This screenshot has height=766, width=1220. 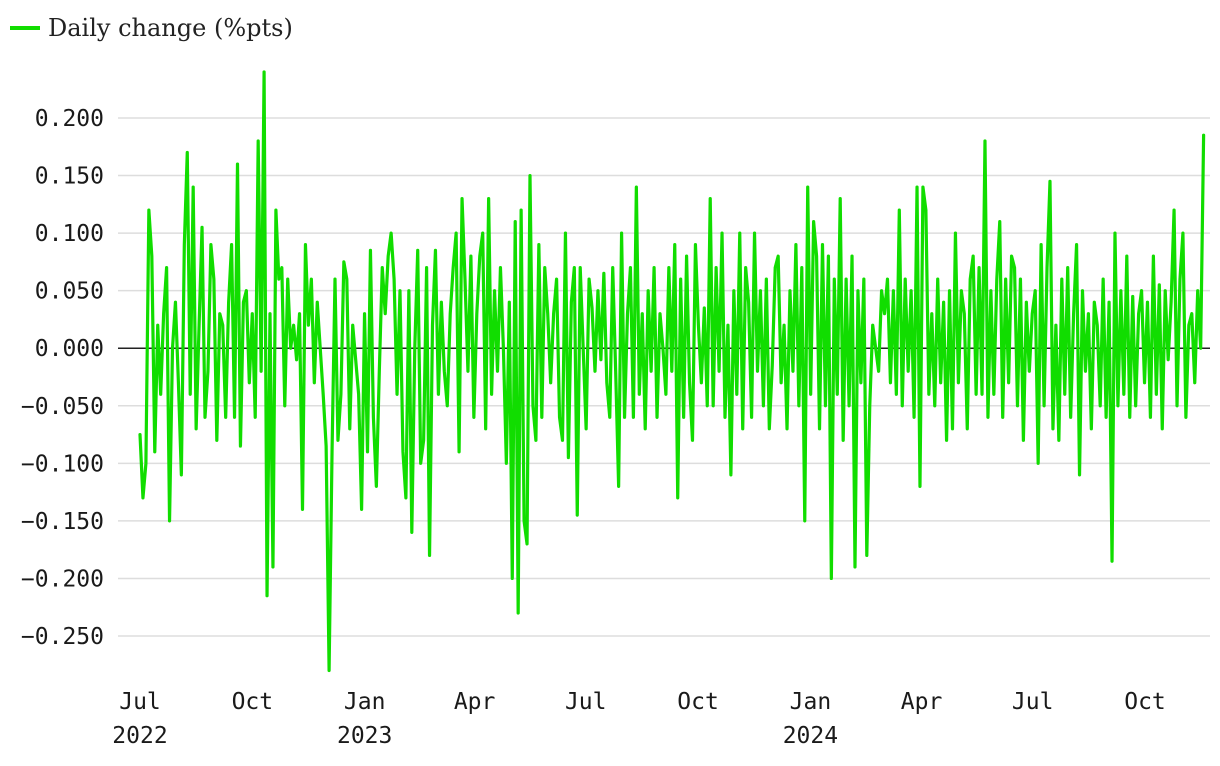 I want to click on y-tick-label: −0.200, so click(x=62, y=579).